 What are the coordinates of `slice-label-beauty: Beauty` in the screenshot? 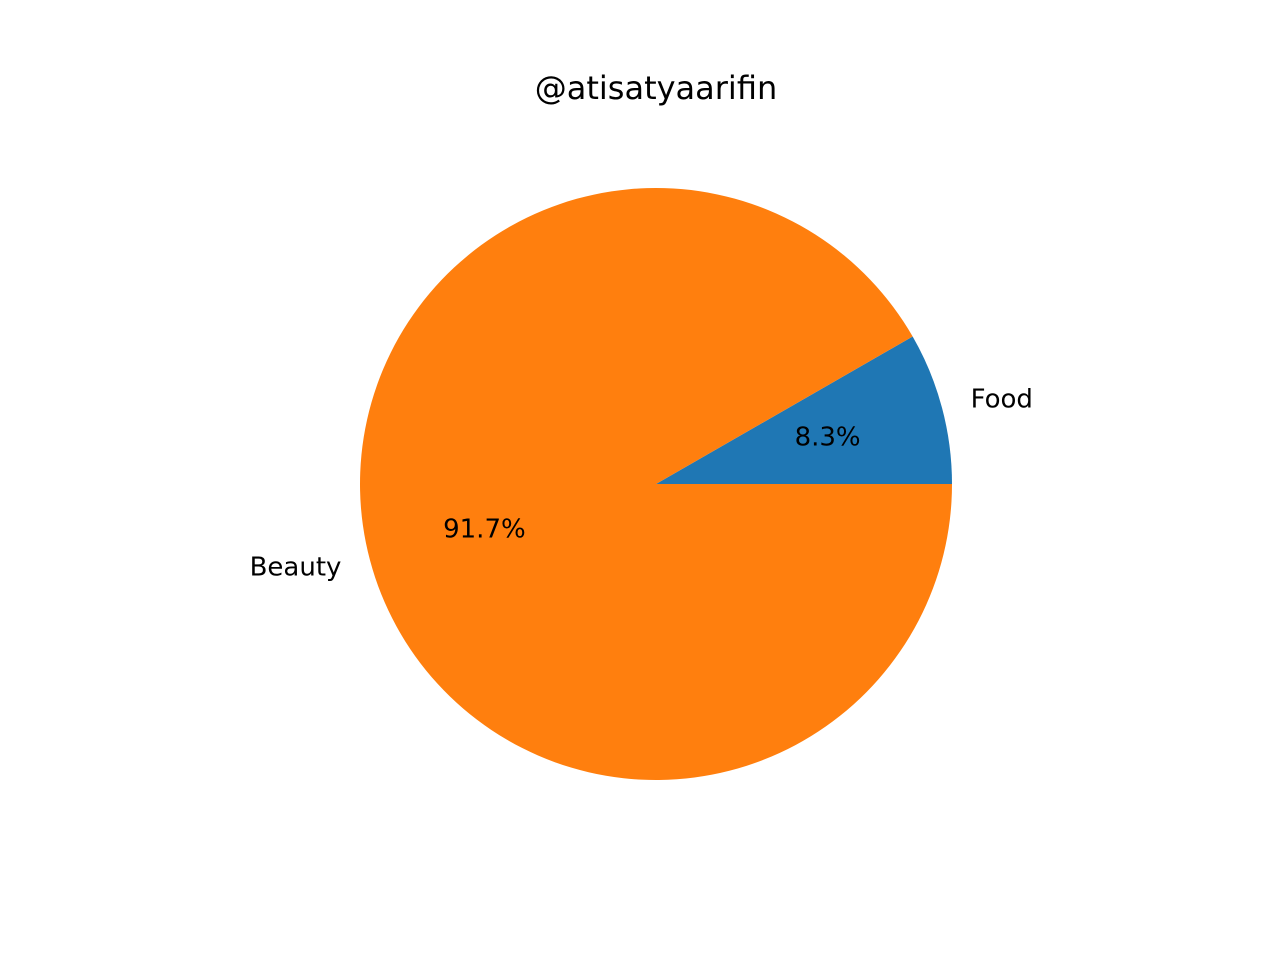 It's located at (296, 567).